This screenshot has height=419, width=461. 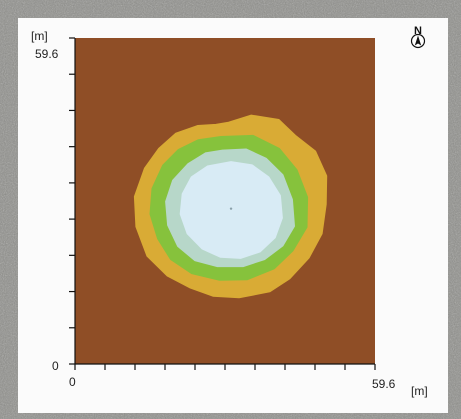 What do you see at coordinates (47, 54) in the screenshot?
I see `y-tick-label-max: 59.6` at bounding box center [47, 54].